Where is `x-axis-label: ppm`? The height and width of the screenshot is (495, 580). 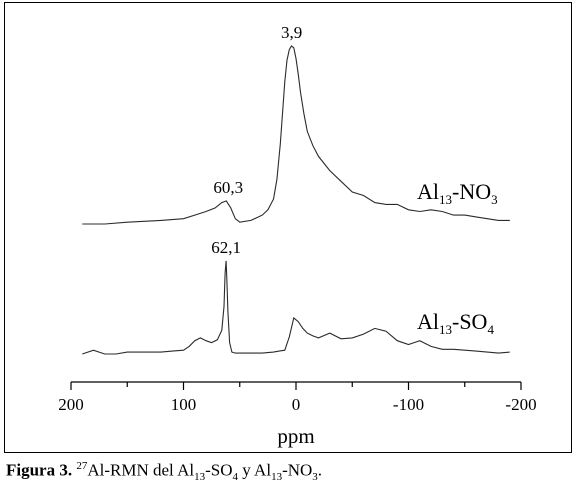
x-axis-label: ppm is located at coordinates (295, 436).